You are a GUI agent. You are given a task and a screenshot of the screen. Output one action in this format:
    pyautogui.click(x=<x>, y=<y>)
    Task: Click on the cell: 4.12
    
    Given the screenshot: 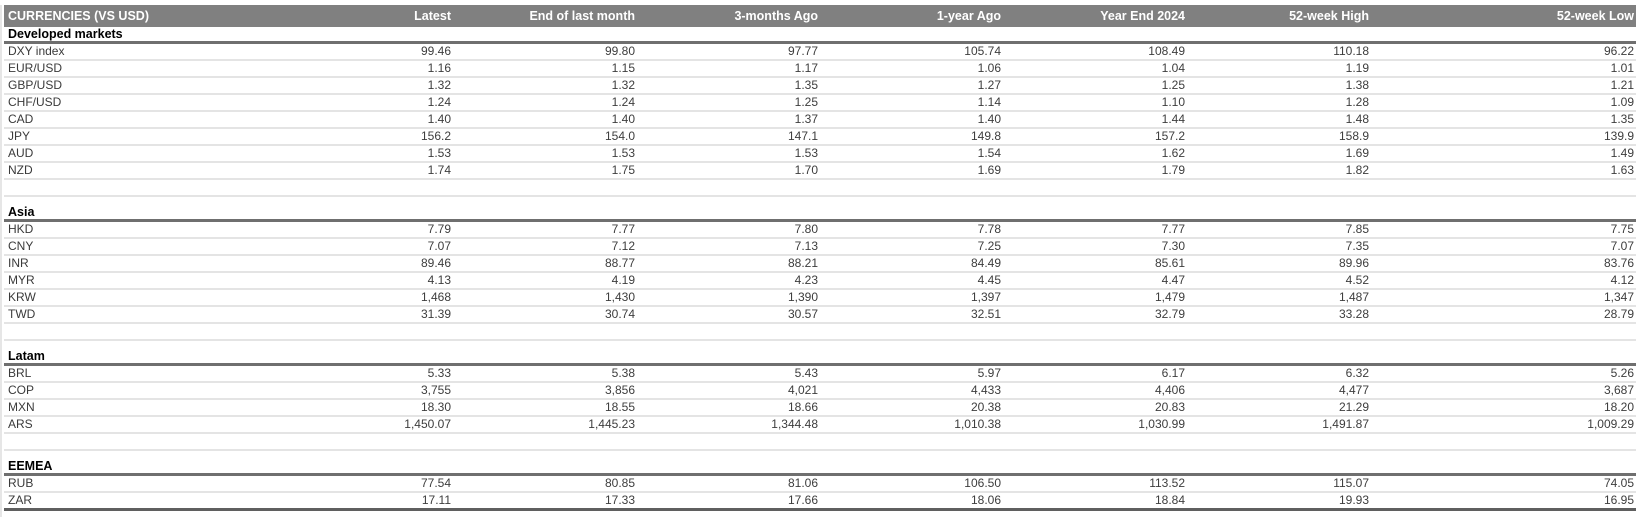 What is the action you would take?
    pyautogui.click(x=1622, y=280)
    